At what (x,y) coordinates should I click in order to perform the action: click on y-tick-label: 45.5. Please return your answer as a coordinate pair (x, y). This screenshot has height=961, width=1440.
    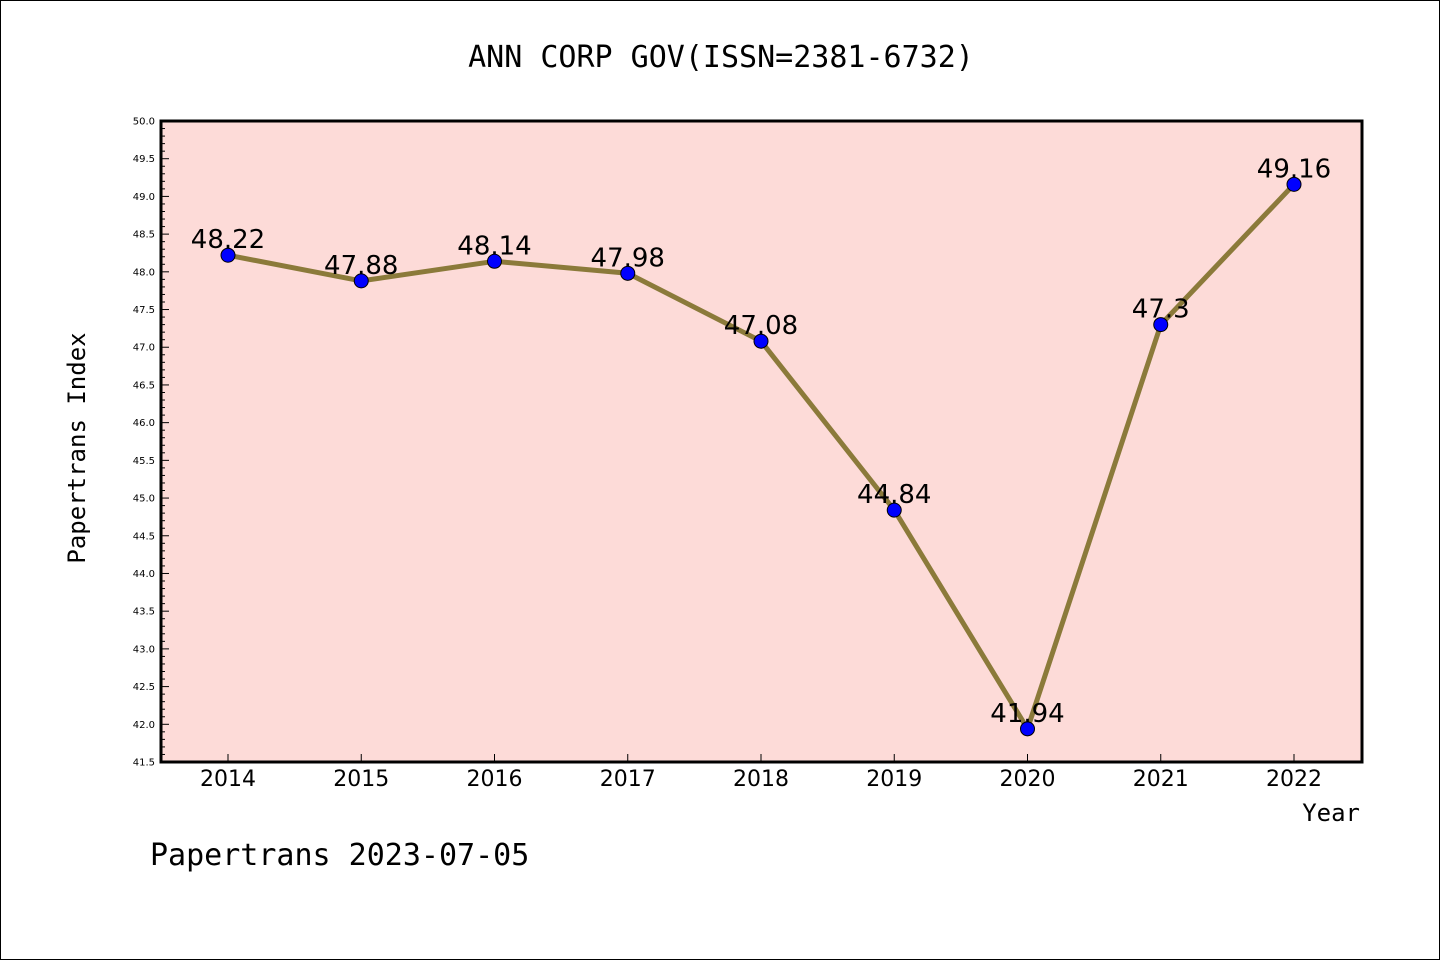
    Looking at the image, I should click on (144, 461).